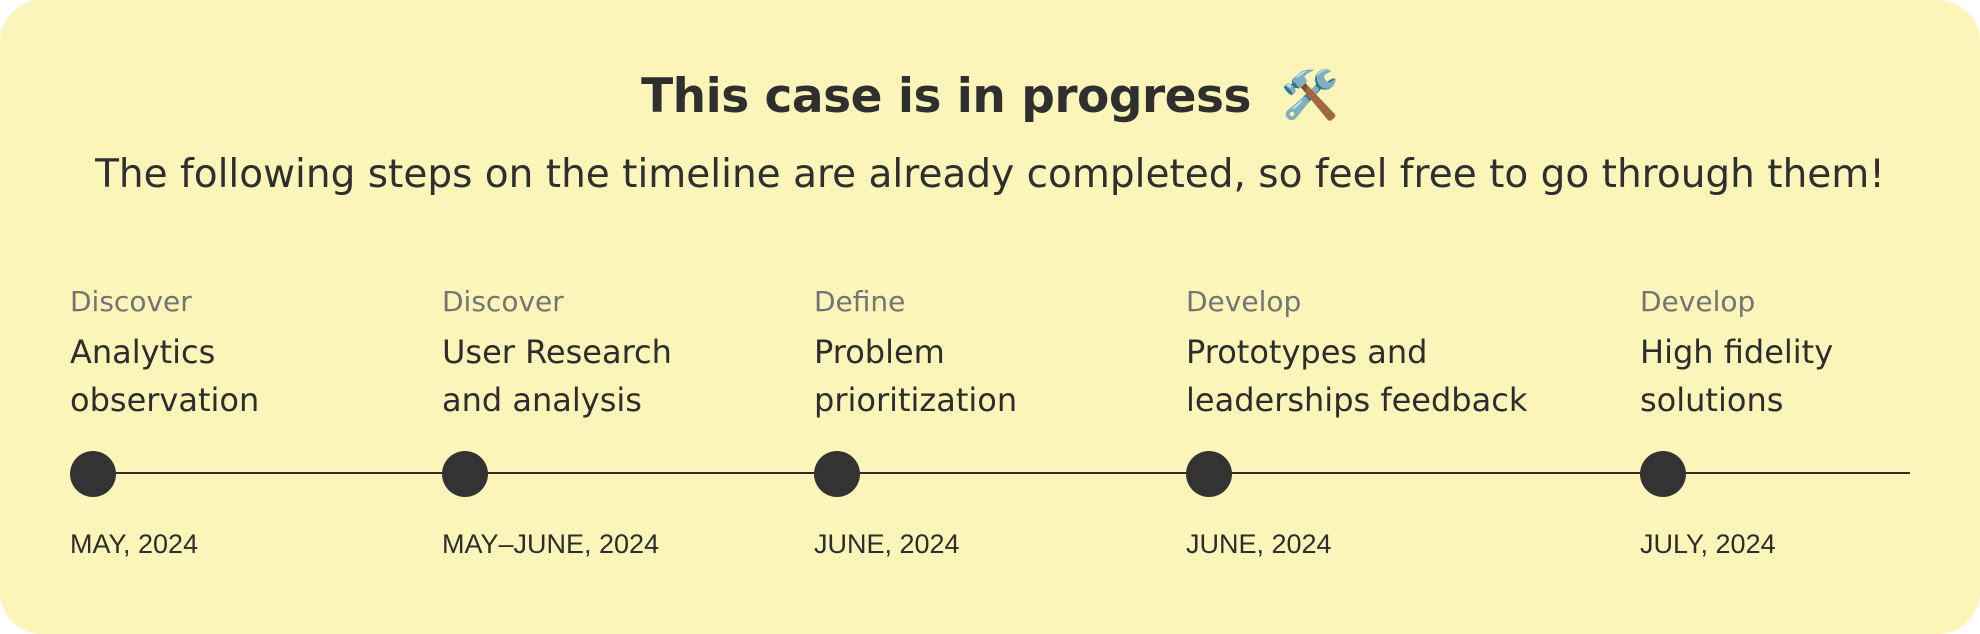 The height and width of the screenshot is (634, 1980). I want to click on timeline-step-problem-prioritization: Define Problem prioritization, so click(915, 353).